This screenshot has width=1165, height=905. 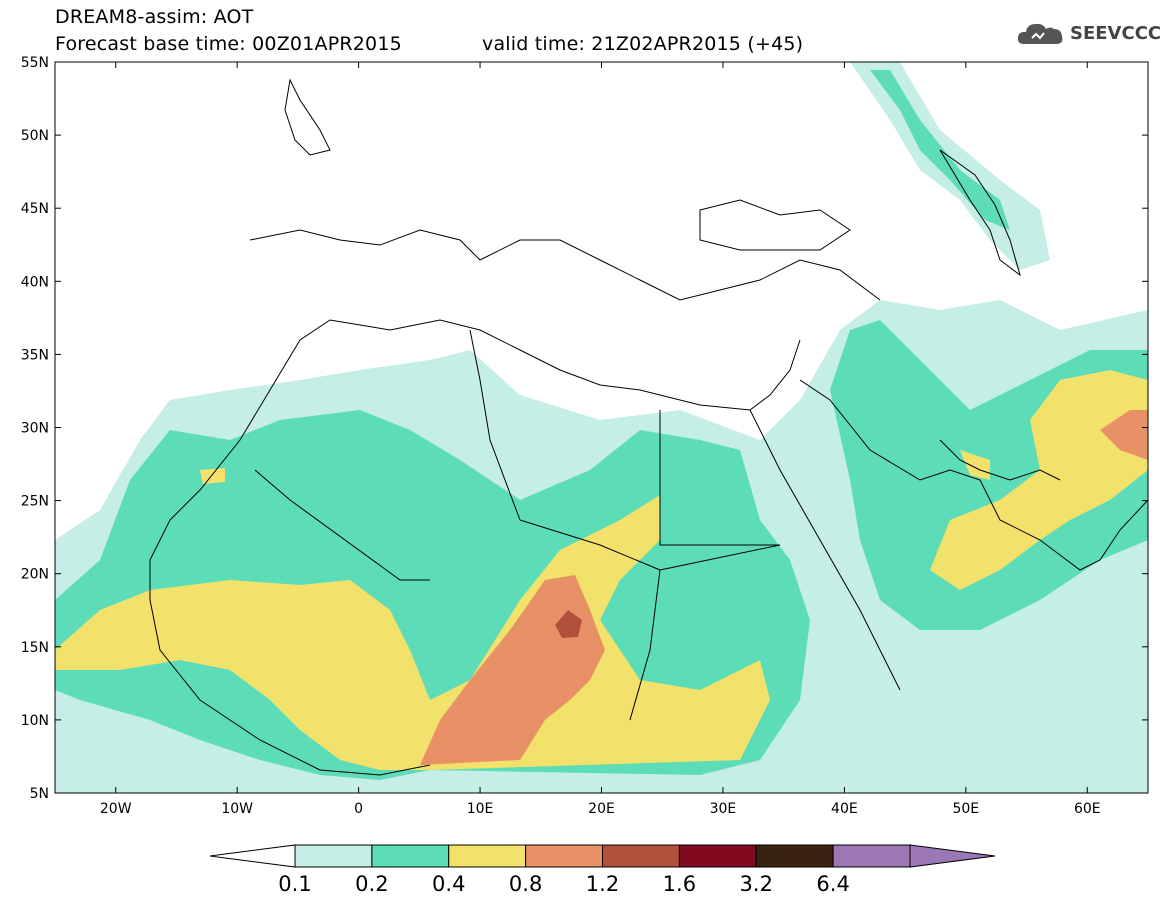 What do you see at coordinates (448, 884) in the screenshot?
I see `colorbar-label: 0.4` at bounding box center [448, 884].